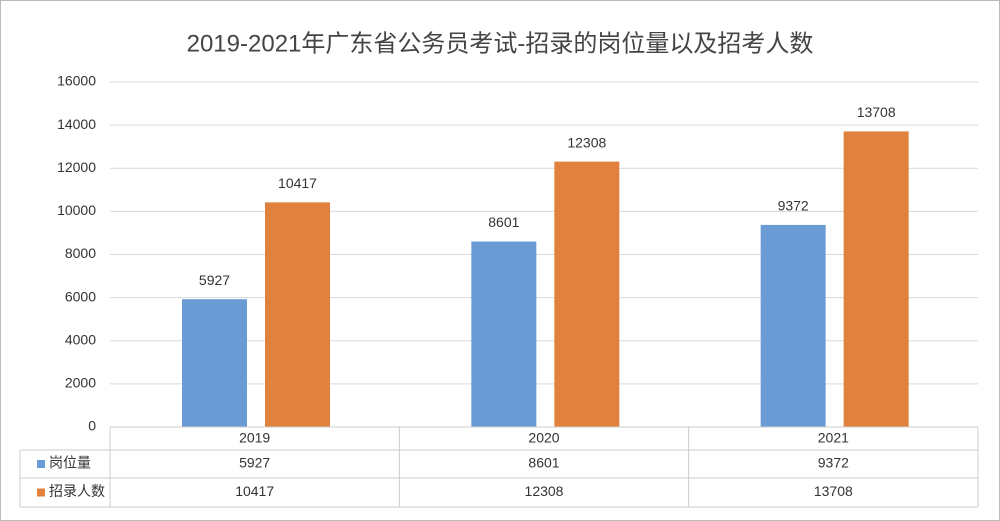 The height and width of the screenshot is (521, 1000). I want to click on data-label: 10417, so click(297, 183).